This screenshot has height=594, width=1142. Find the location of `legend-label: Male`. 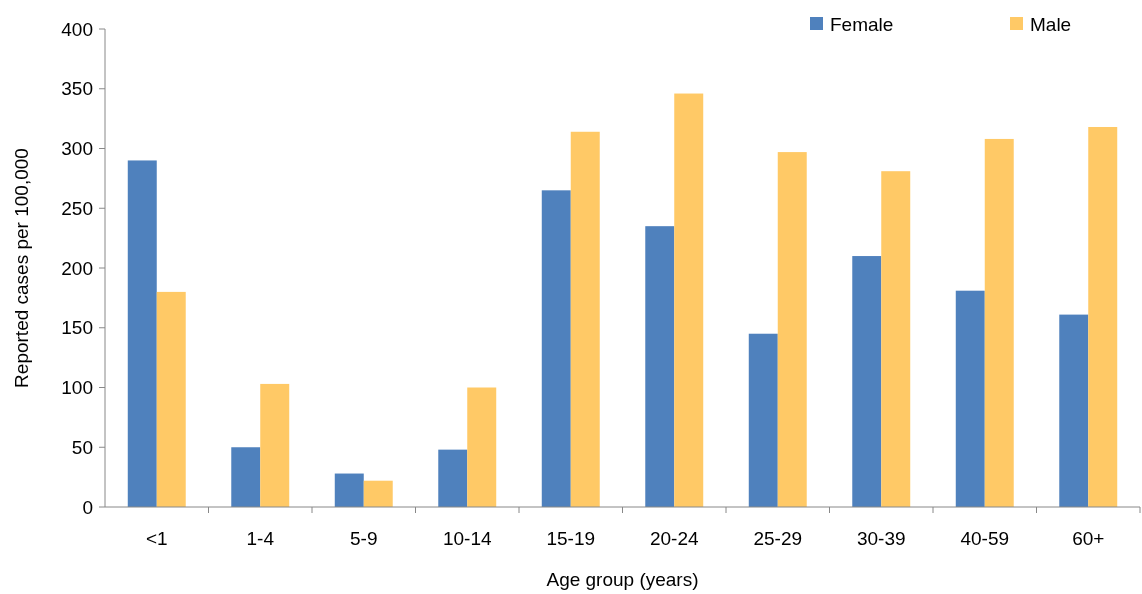

legend-label: Male is located at coordinates (1051, 24).